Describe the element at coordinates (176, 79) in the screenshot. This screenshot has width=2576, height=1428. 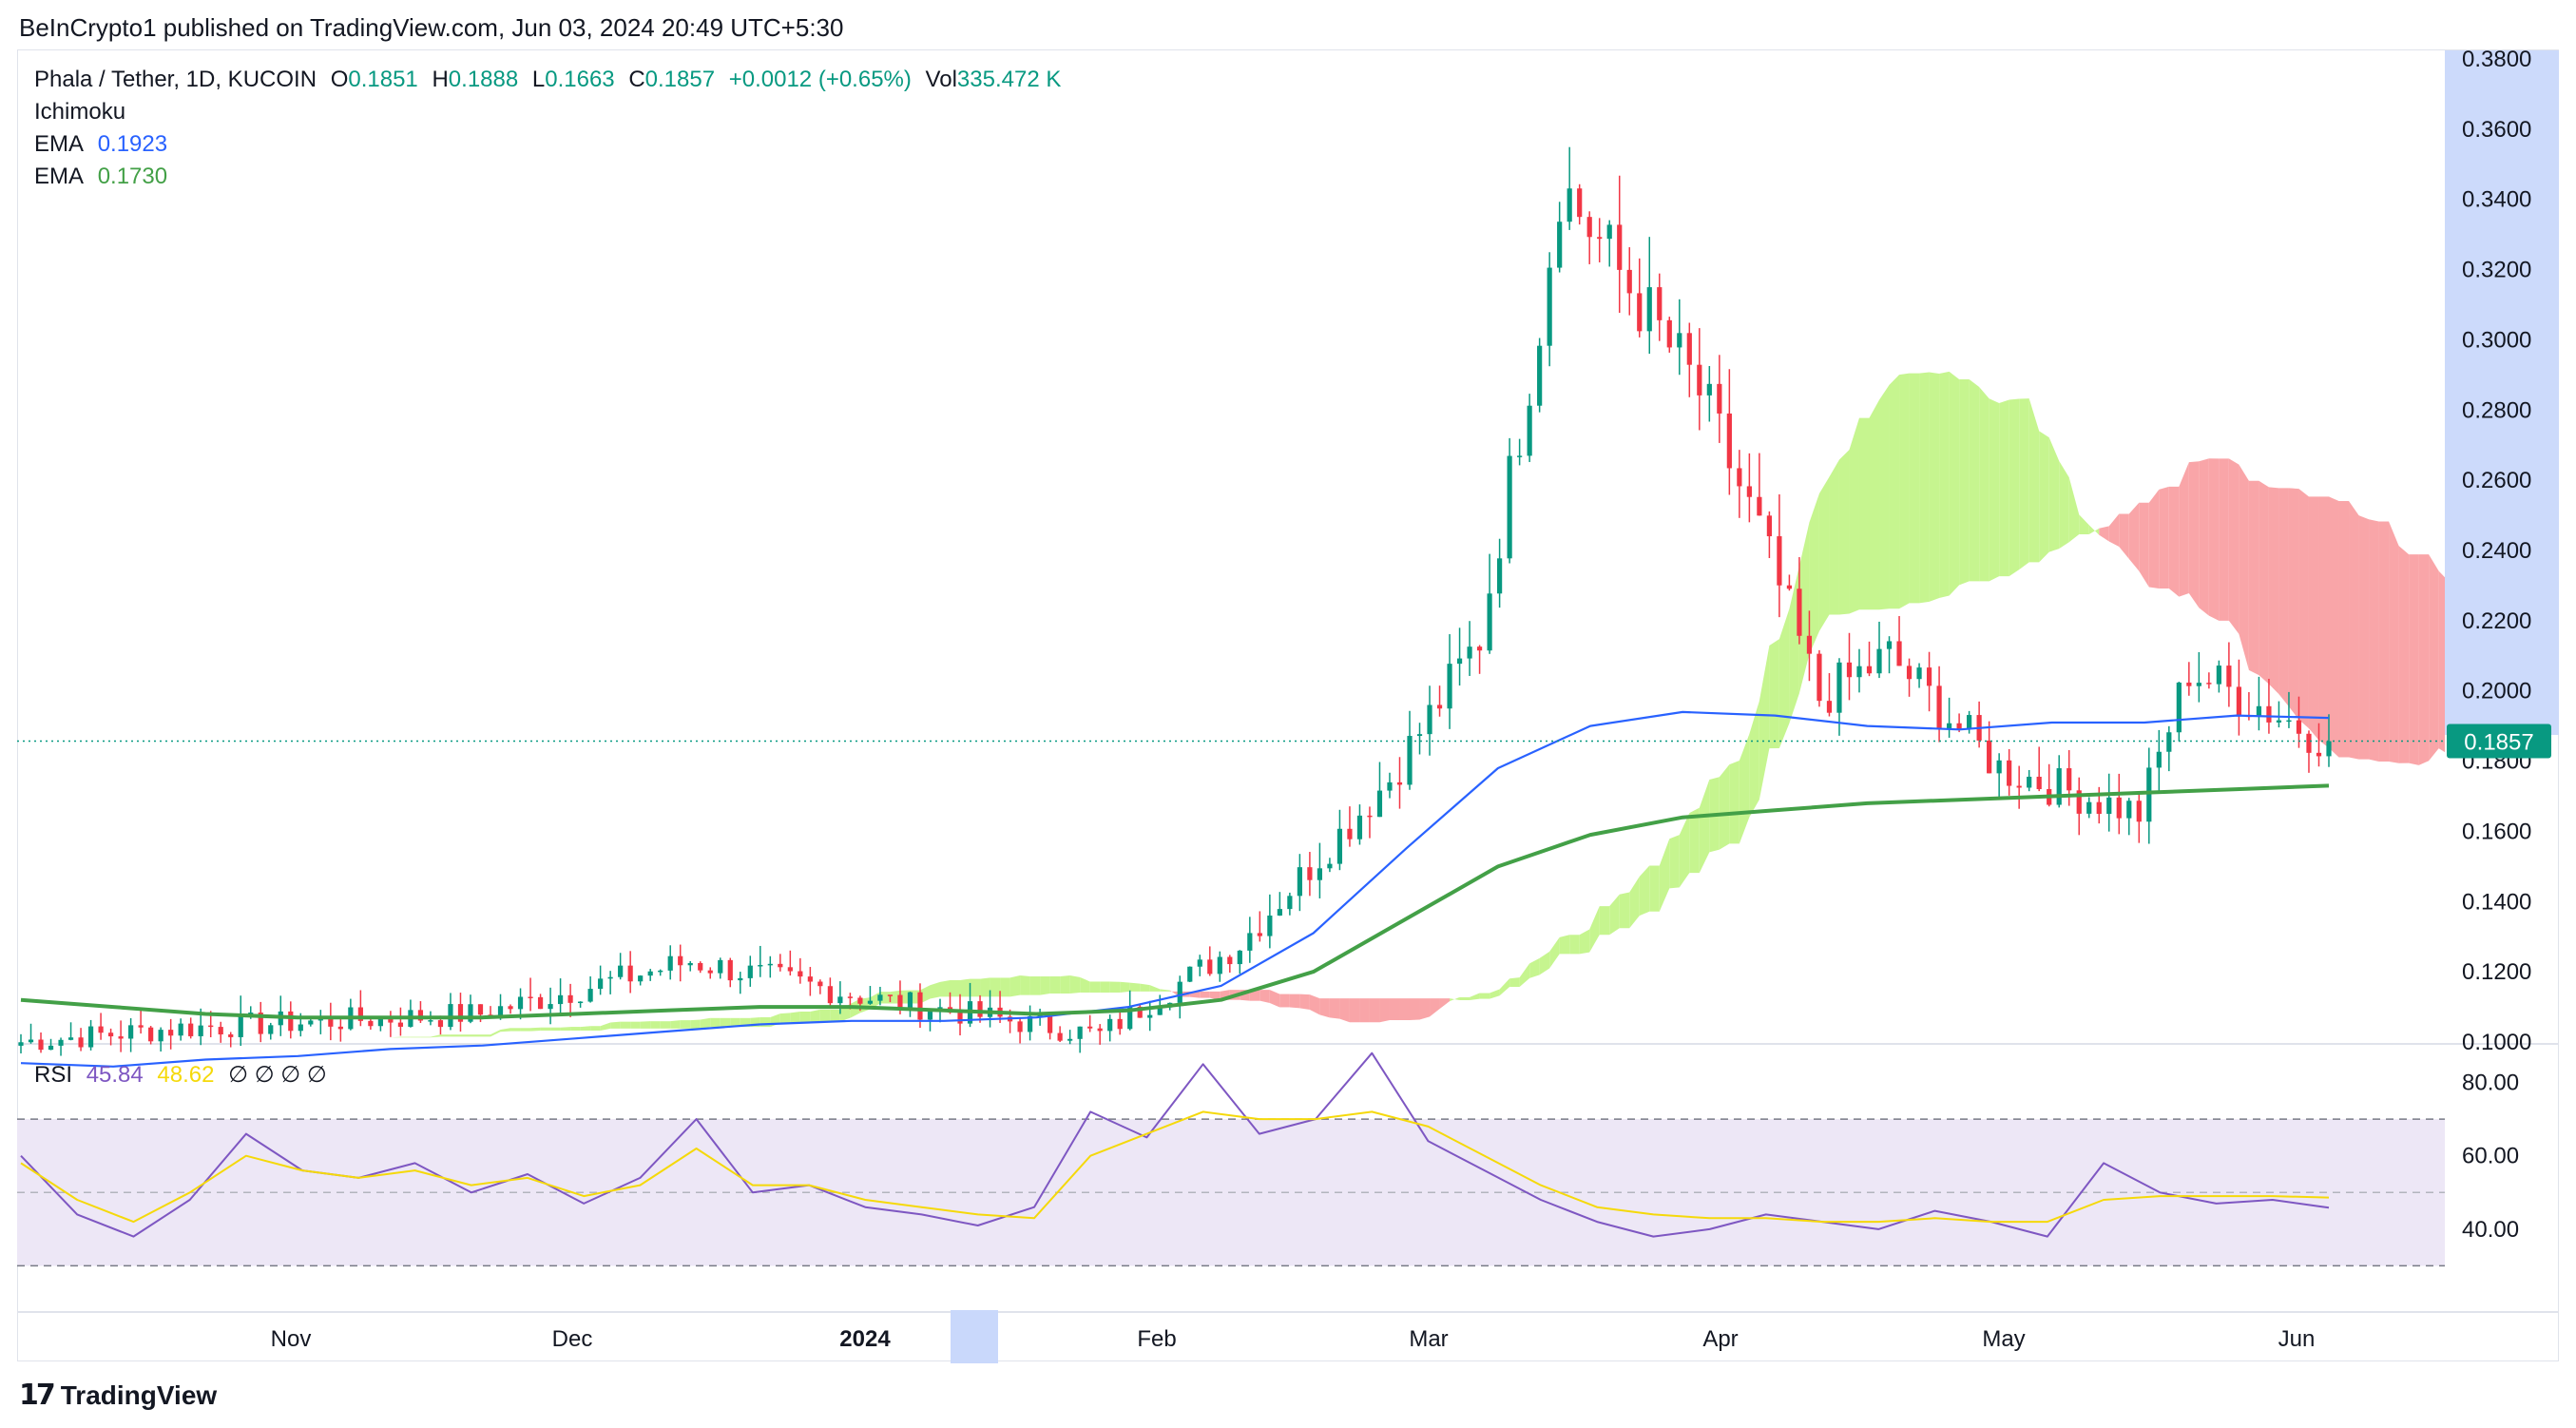
I see `symbol-title: Phala / Tether, 1D, KUCOIN` at that location.